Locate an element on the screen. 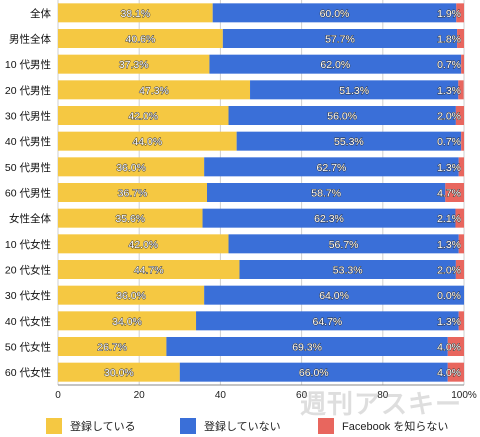 This screenshot has height=437, width=480. legend-item-registered: 登録している is located at coordinates (91, 426).